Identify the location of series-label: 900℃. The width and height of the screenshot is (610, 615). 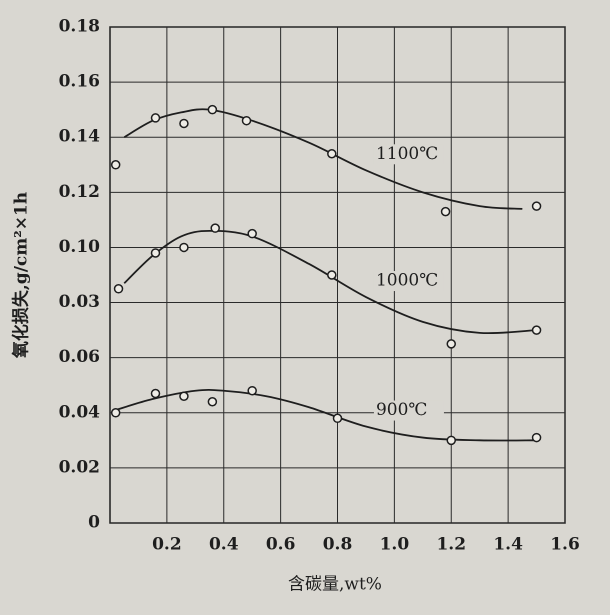
(401, 410).